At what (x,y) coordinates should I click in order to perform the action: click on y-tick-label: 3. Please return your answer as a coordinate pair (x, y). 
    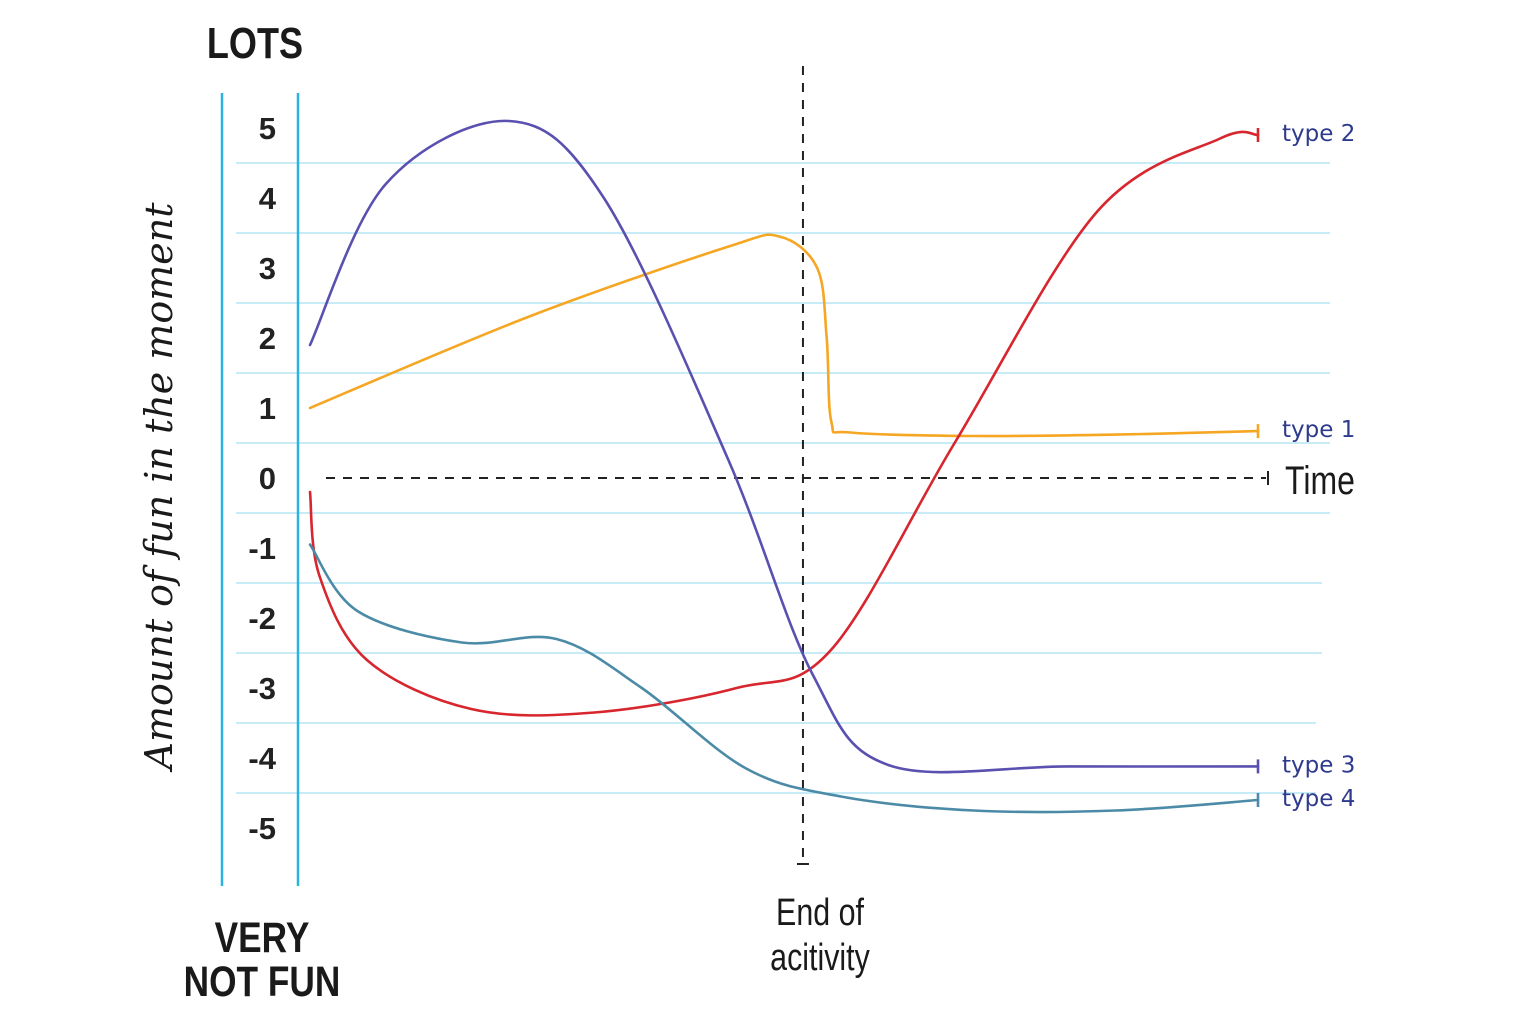
    Looking at the image, I should click on (267, 268).